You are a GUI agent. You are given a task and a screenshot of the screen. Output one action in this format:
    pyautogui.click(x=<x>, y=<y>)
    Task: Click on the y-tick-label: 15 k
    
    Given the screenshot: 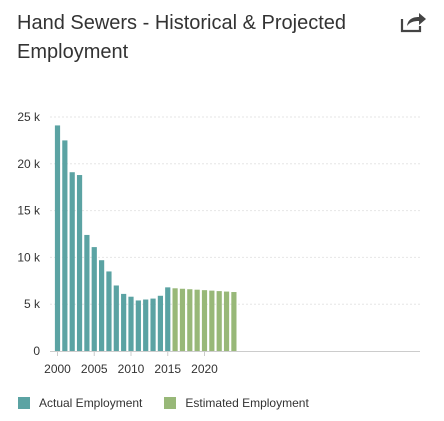 What is the action you would take?
    pyautogui.click(x=29, y=211)
    